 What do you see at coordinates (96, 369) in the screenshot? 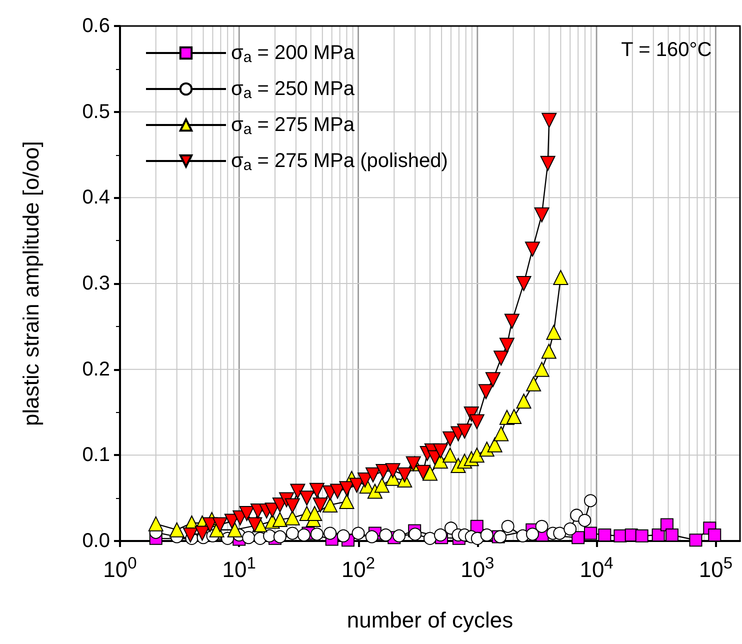
I see `y-tick-label: 0.2` at bounding box center [96, 369].